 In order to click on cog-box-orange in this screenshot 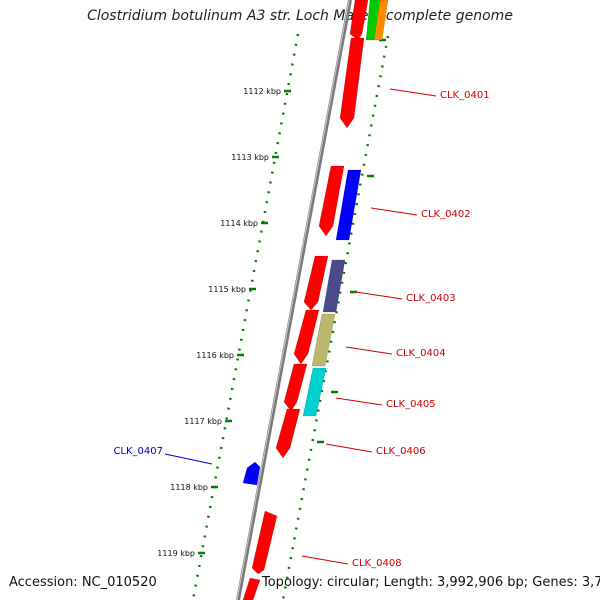, I will do `click(381, 20)`.